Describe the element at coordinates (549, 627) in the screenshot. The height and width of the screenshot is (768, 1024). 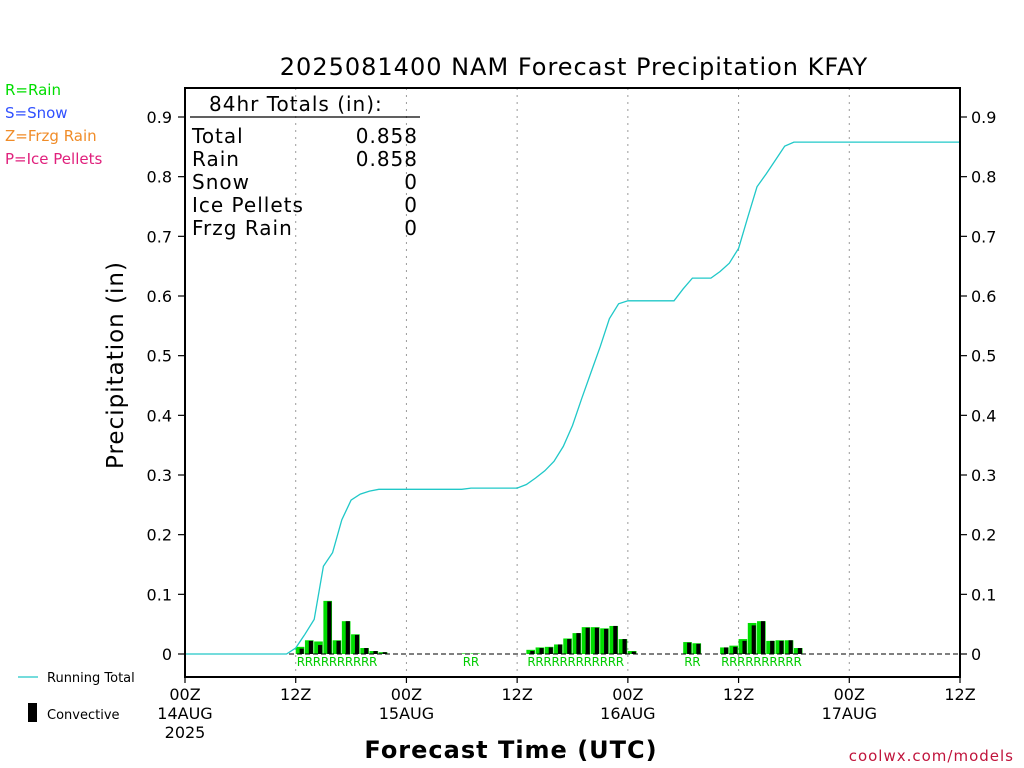
I see `precip-bars` at that location.